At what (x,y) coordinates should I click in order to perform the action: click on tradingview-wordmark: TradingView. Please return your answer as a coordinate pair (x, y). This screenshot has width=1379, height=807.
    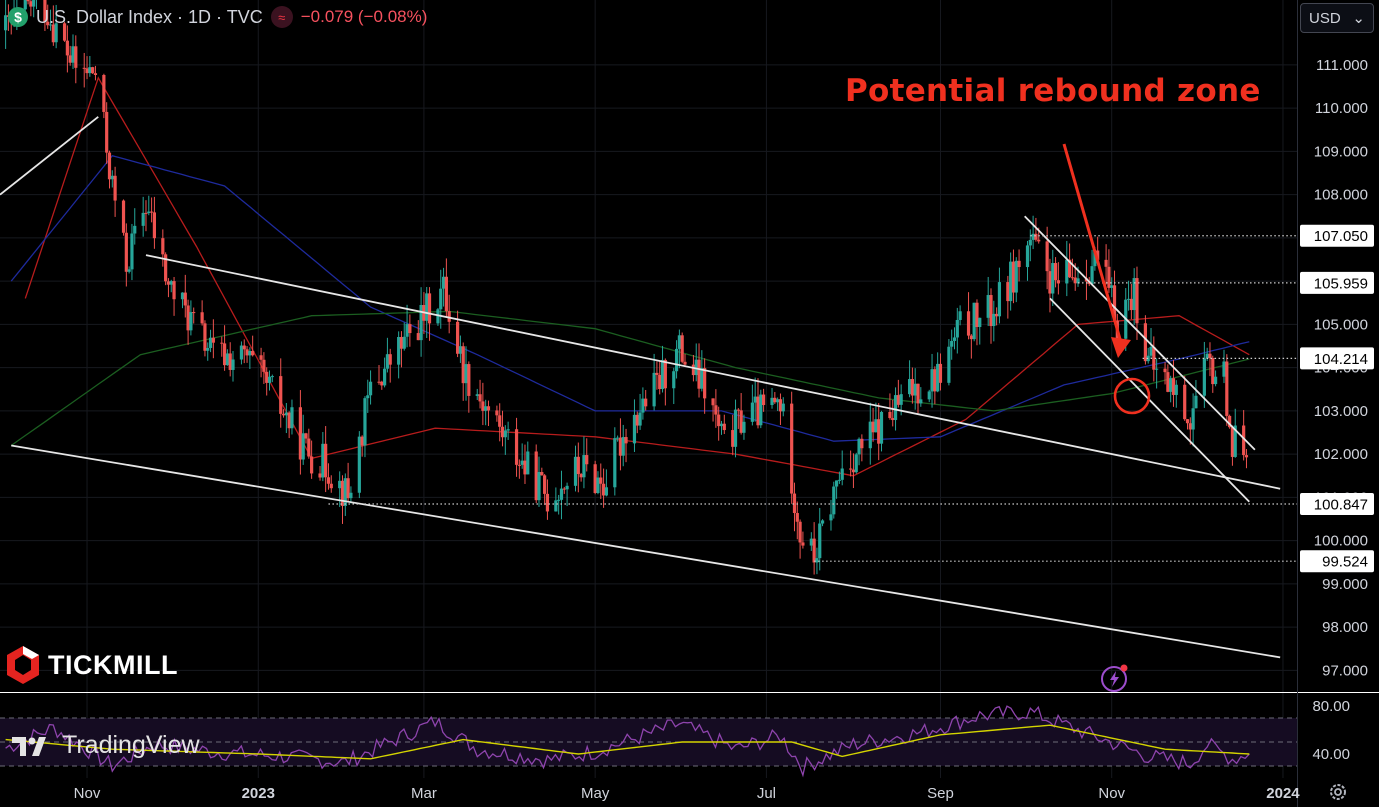
    Looking at the image, I should click on (131, 745).